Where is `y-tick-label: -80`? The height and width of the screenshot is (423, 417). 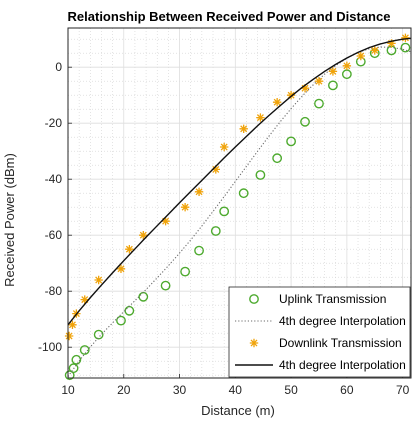
y-tick-label: -80 is located at coordinates (54, 291).